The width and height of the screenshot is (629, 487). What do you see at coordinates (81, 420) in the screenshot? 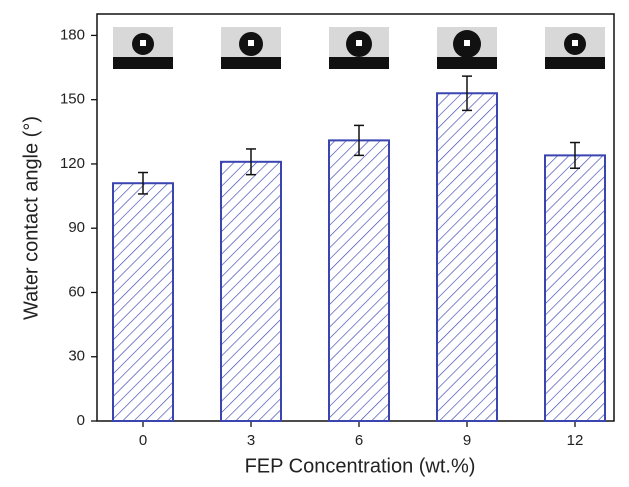
I see `y-tick-label: 0` at bounding box center [81, 420].